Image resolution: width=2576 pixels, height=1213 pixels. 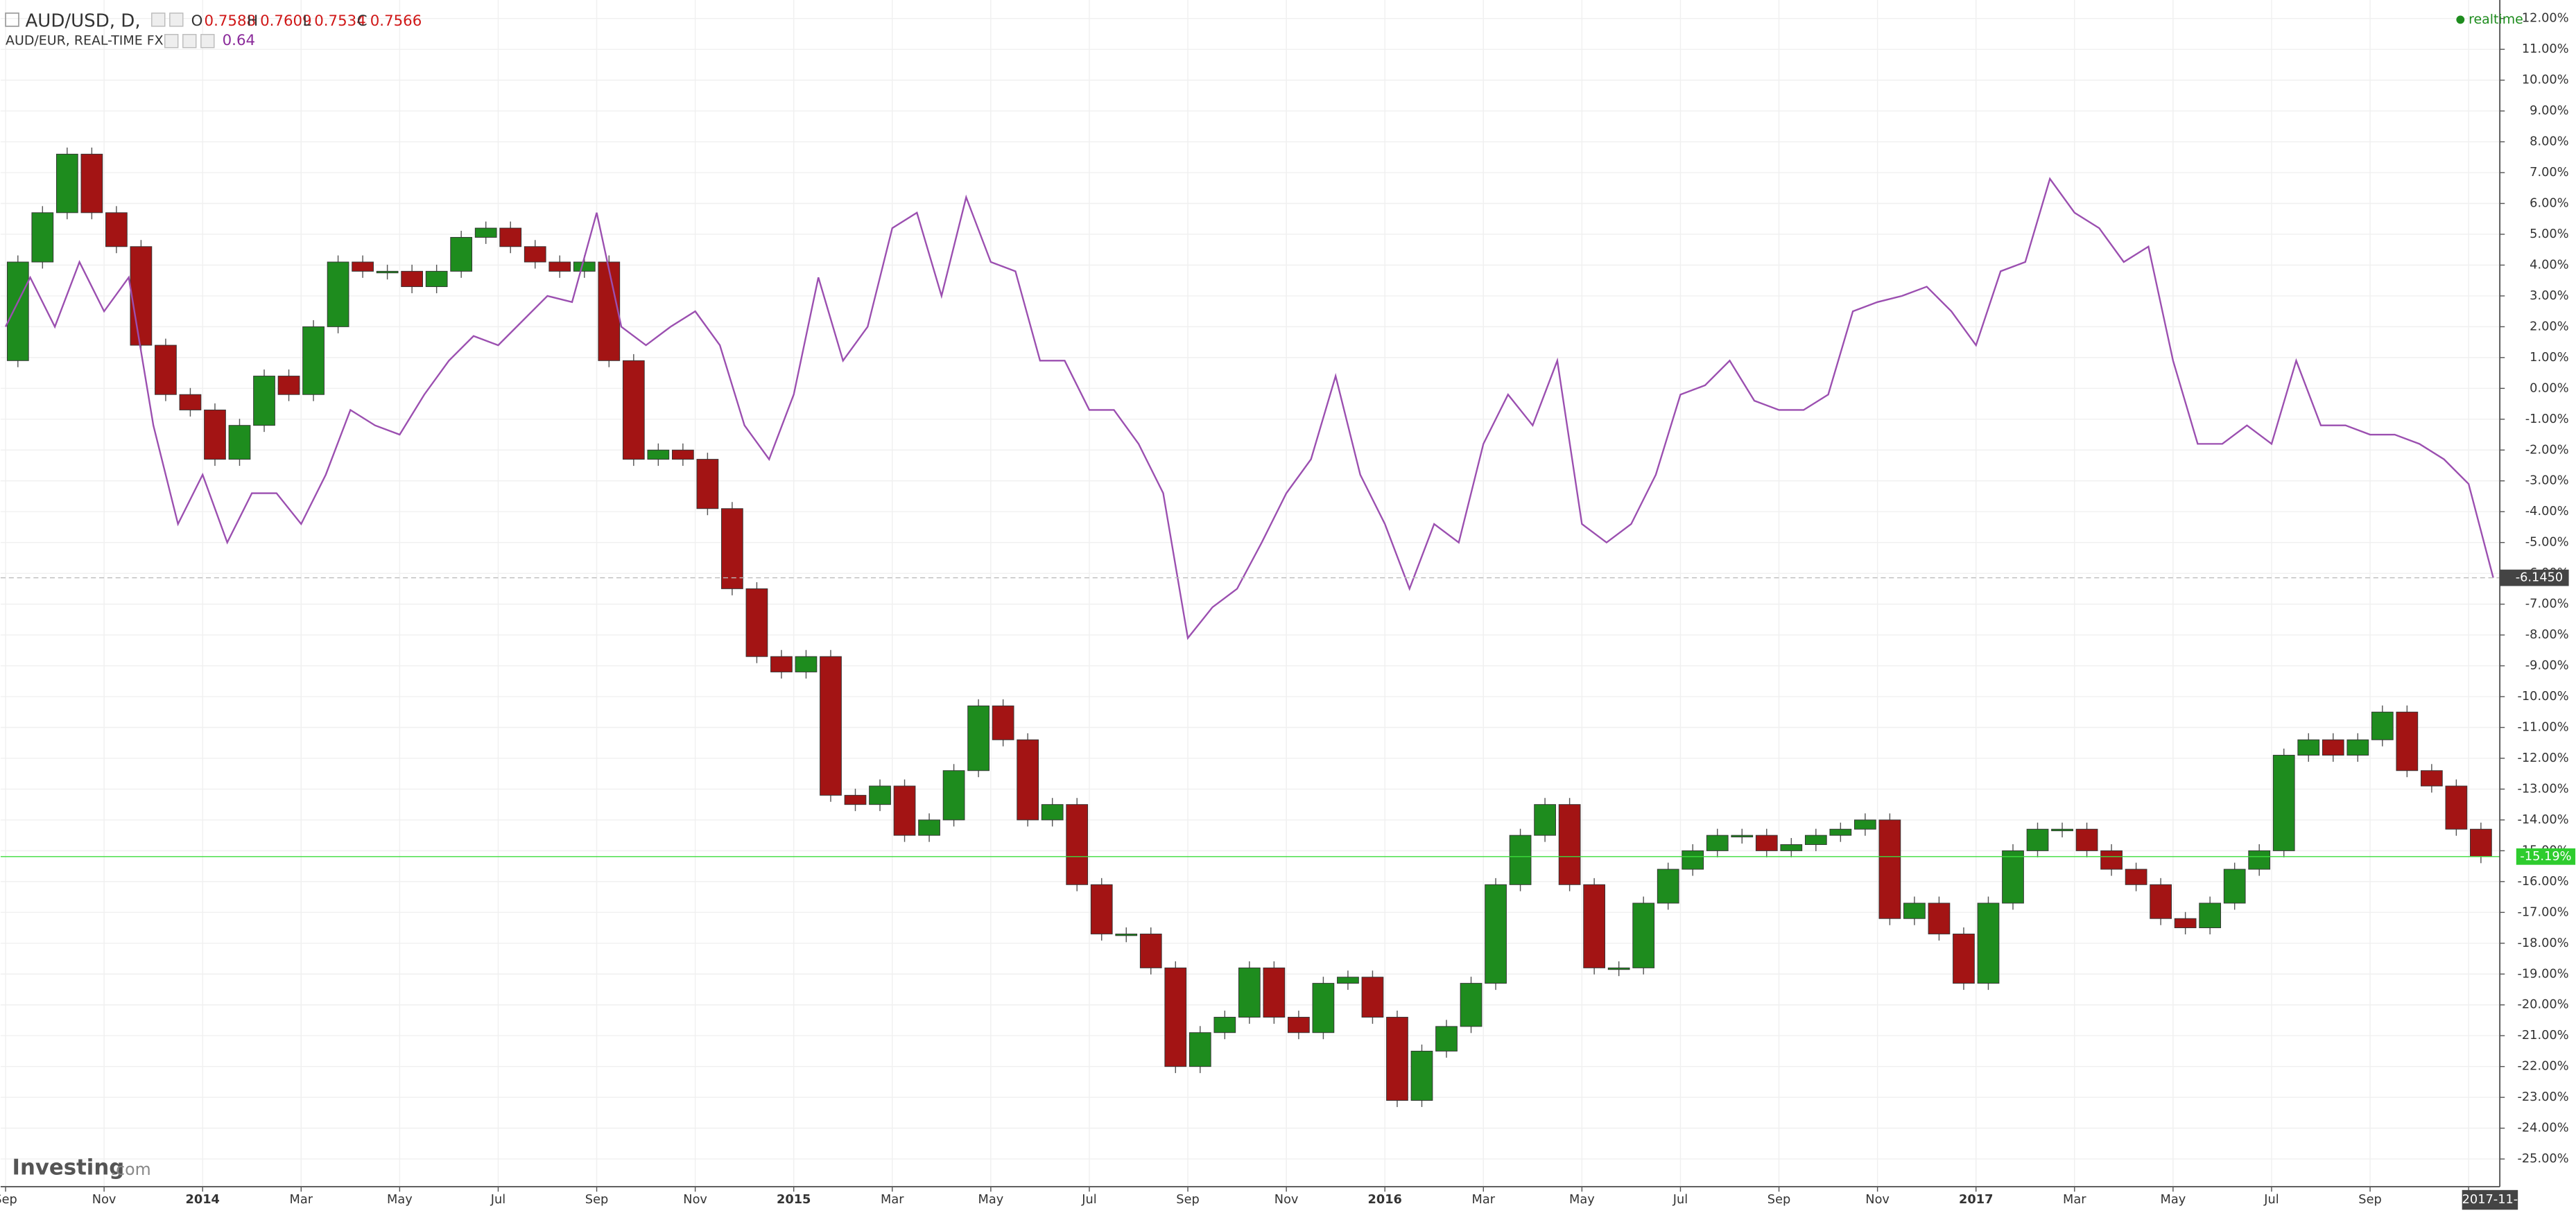 I want to click on y-tick-label: -19.00%, so click(x=2542, y=974).